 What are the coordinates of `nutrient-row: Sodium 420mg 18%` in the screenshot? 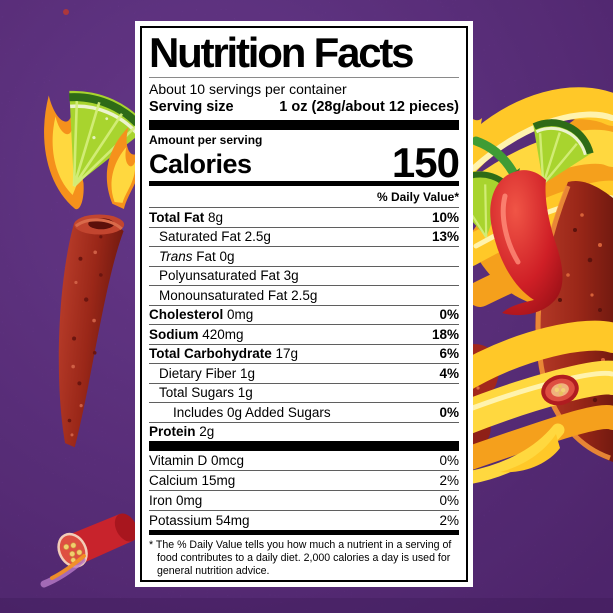 It's located at (304, 335).